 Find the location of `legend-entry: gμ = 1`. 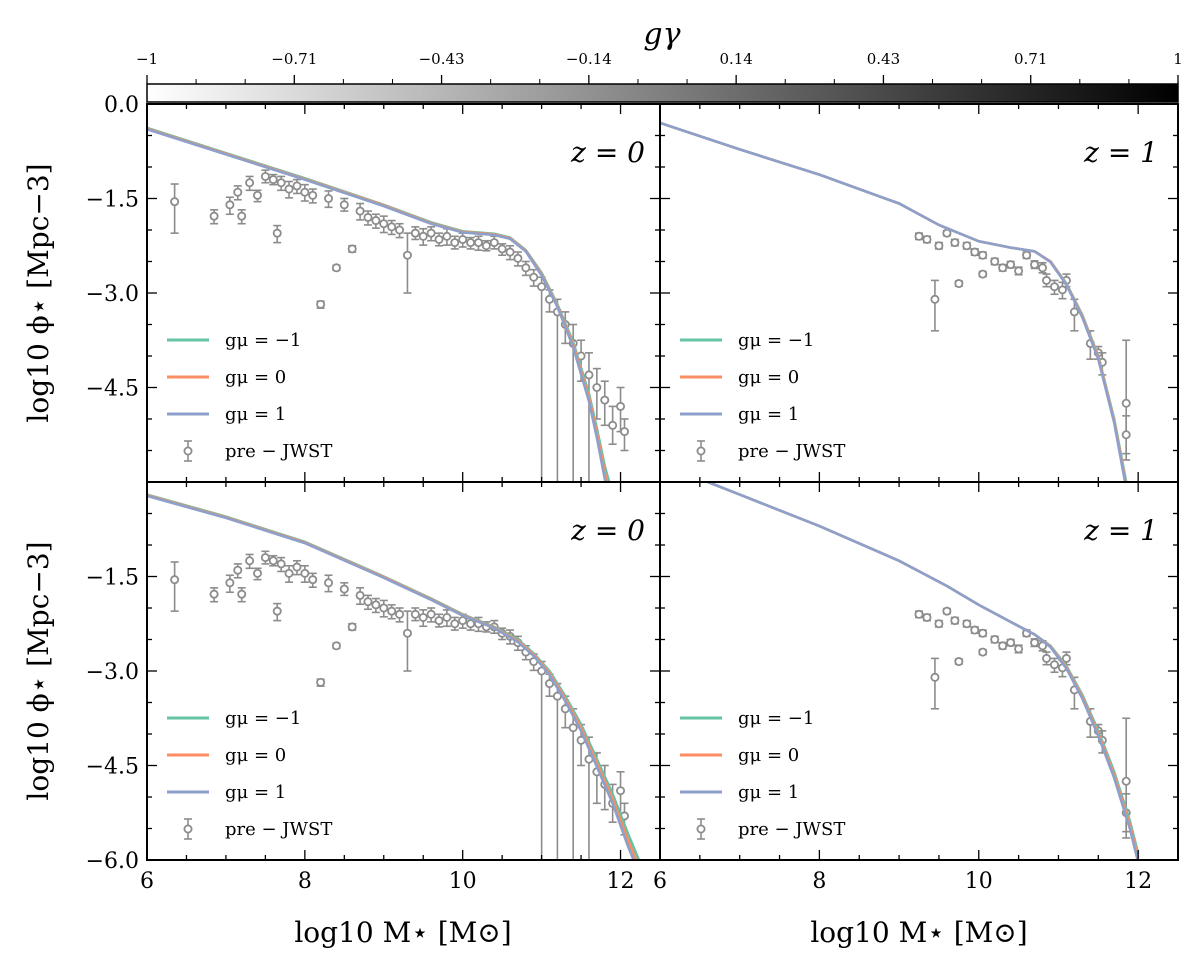

legend-entry: gμ = 1 is located at coordinates (739, 792).